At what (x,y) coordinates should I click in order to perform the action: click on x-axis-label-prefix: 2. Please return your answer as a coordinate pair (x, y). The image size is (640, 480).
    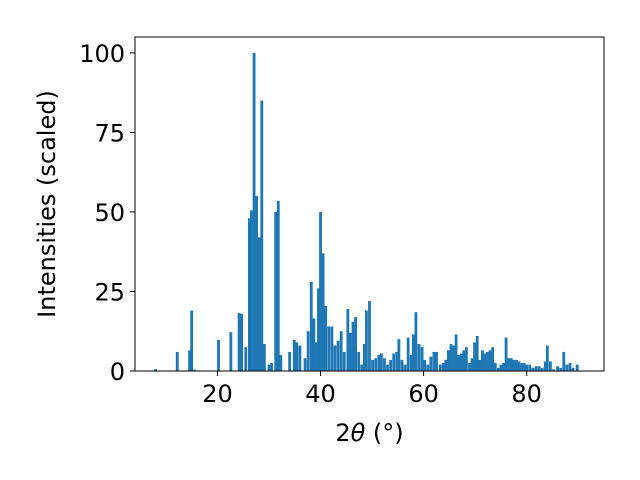
    Looking at the image, I should click on (342, 433).